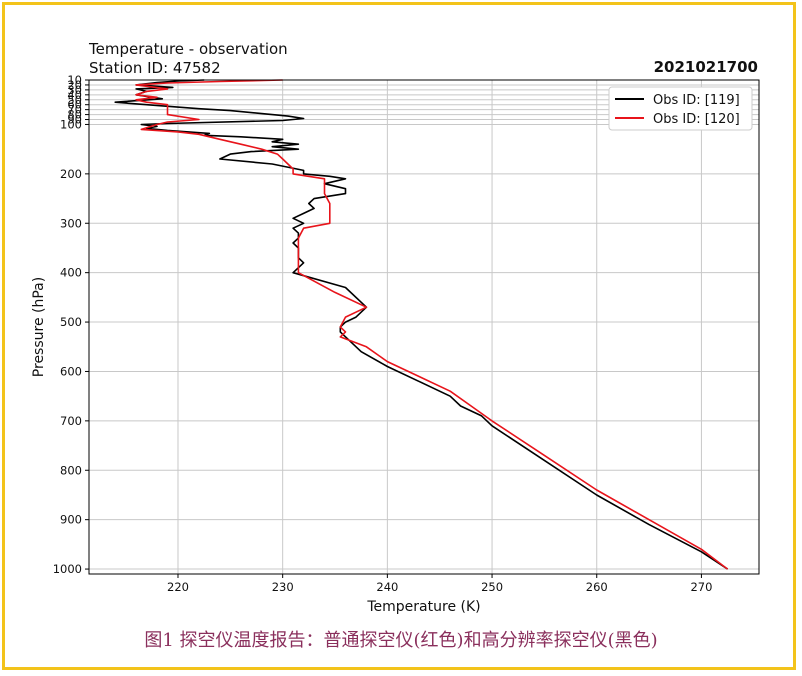 This screenshot has height=676, width=802. I want to click on legend-box, so click(680, 108).